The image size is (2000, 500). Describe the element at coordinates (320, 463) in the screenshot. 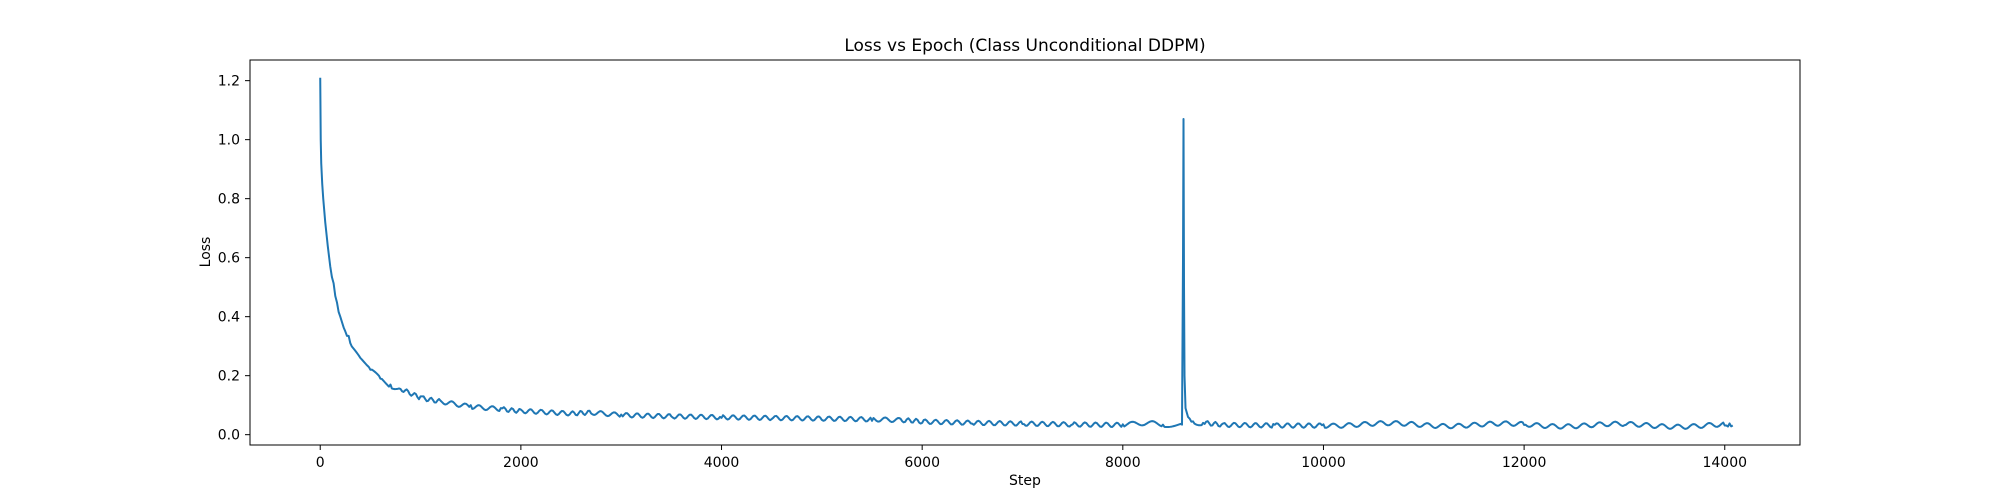

I see `x-tick-label: 0` at that location.